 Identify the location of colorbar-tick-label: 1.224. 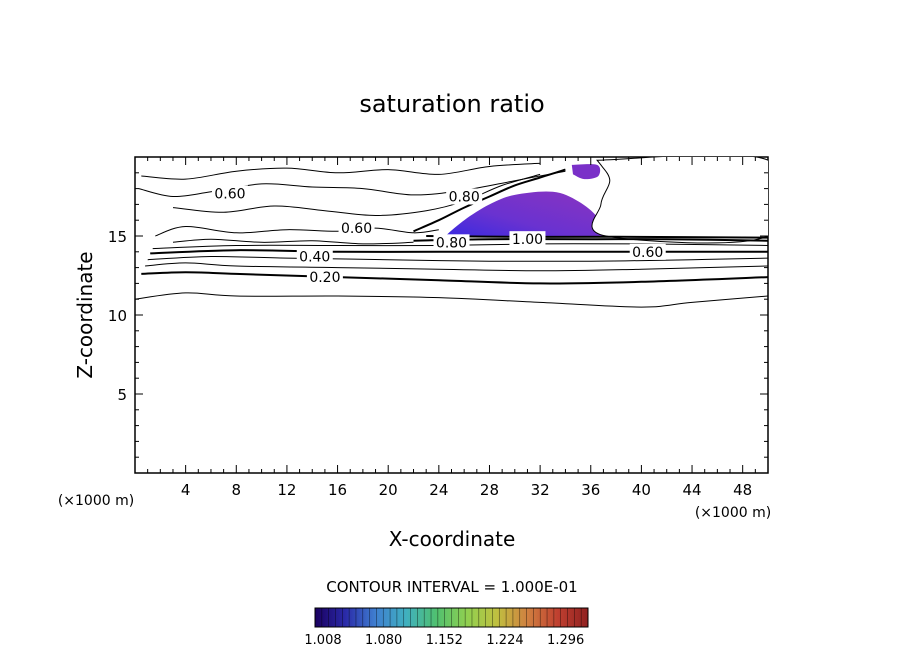
(504, 640).